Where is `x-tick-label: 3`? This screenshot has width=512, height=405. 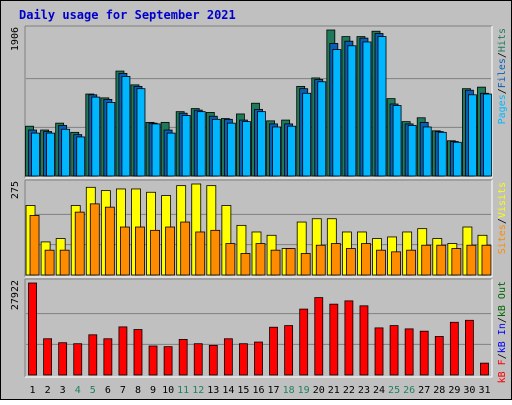
x-tick-label: 3 is located at coordinates (63, 390).